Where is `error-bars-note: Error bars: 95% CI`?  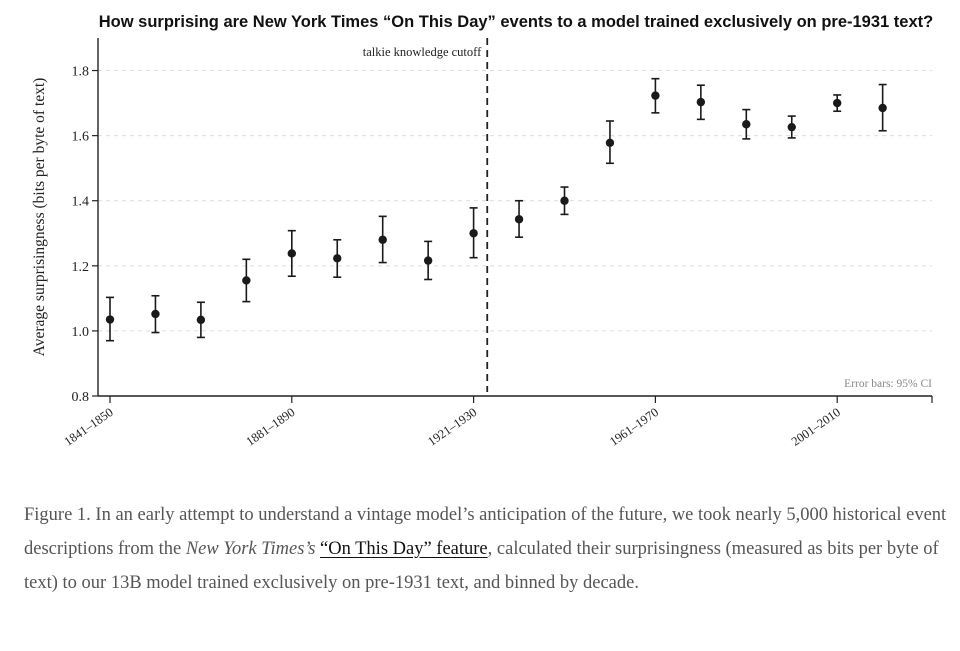 error-bars-note: Error bars: 95% CI is located at coordinates (888, 384).